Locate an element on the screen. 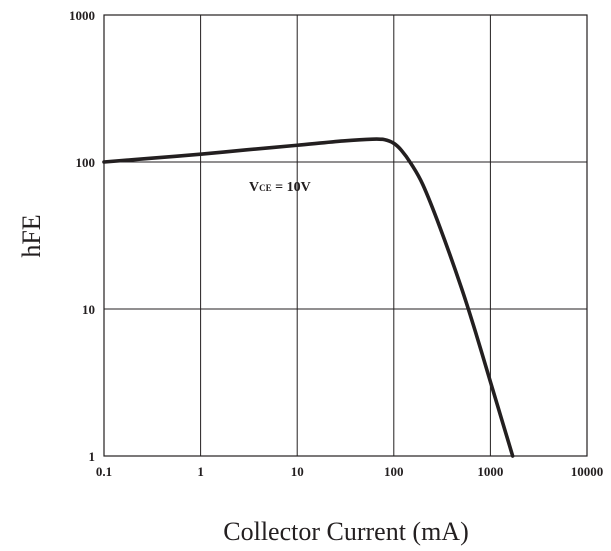 Image resolution: width=611 pixels, height=551 pixels. annotation-main: V is located at coordinates (254, 187).